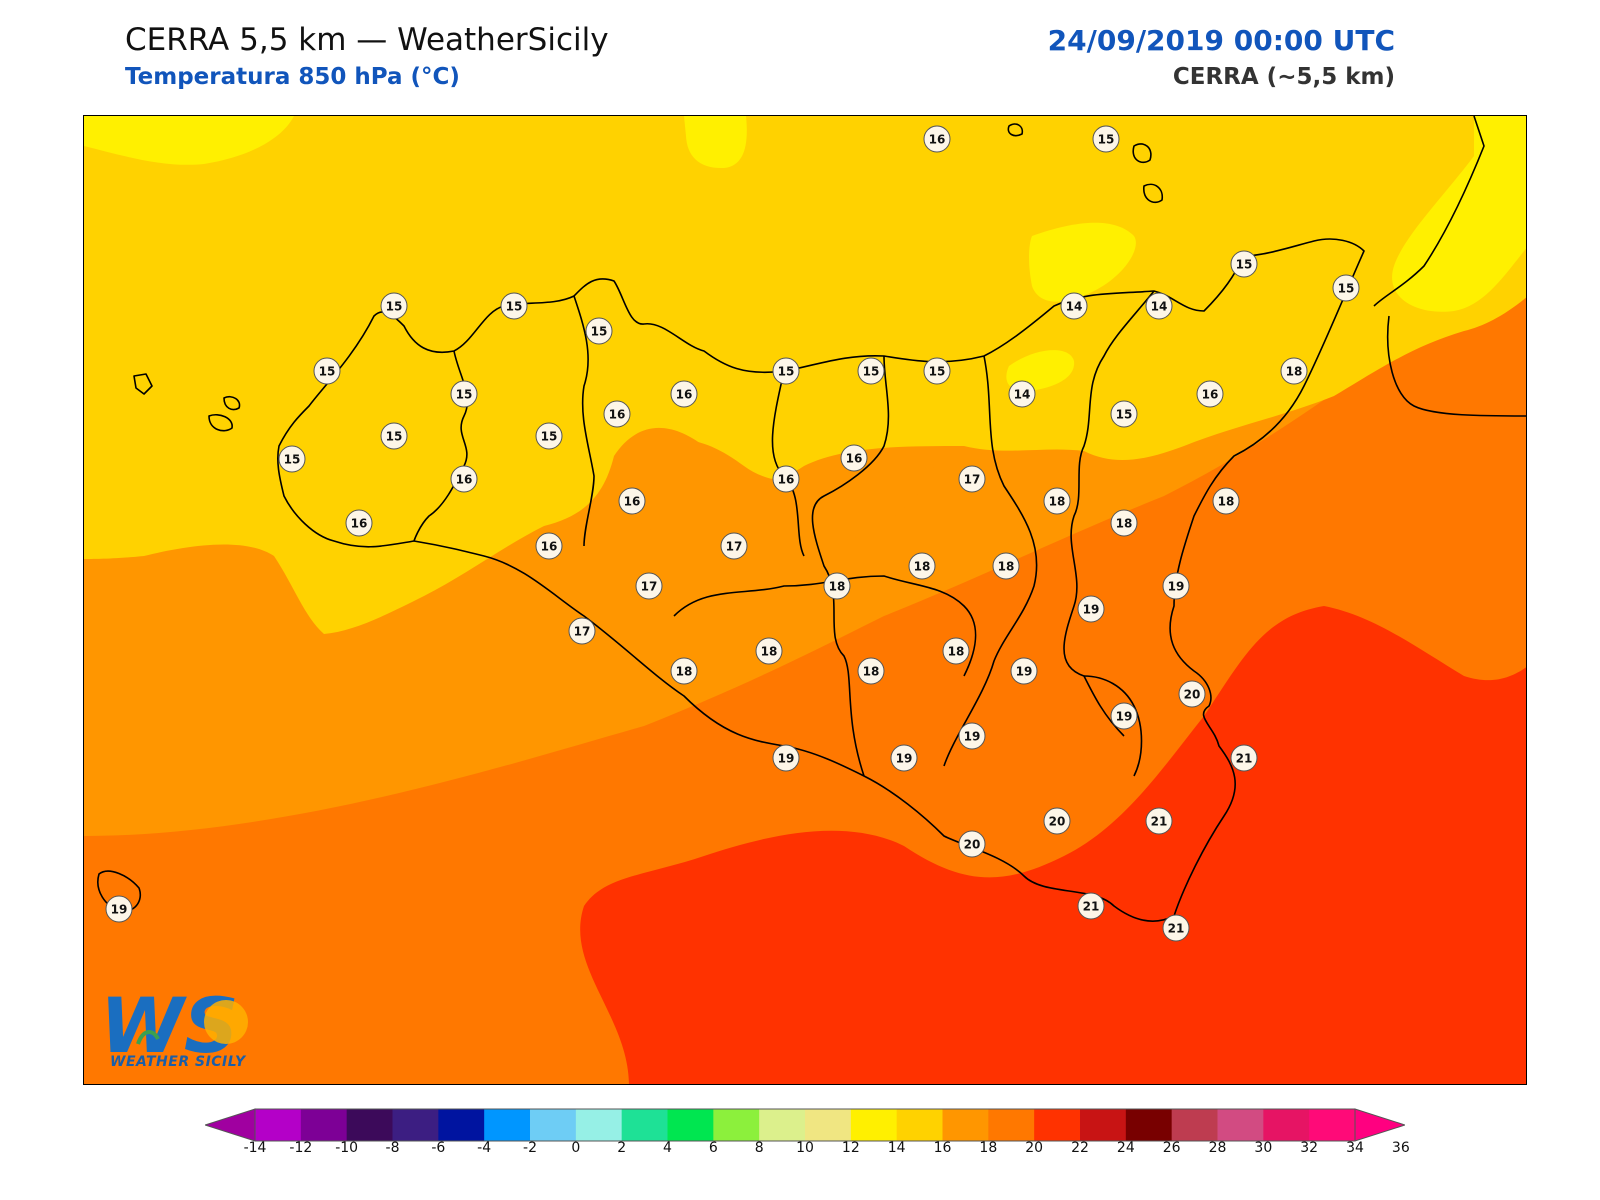 This screenshot has height=1200, width=1600. What do you see at coordinates (1217, 1148) in the screenshot?
I see `colorbar-tick-label: 28` at bounding box center [1217, 1148].